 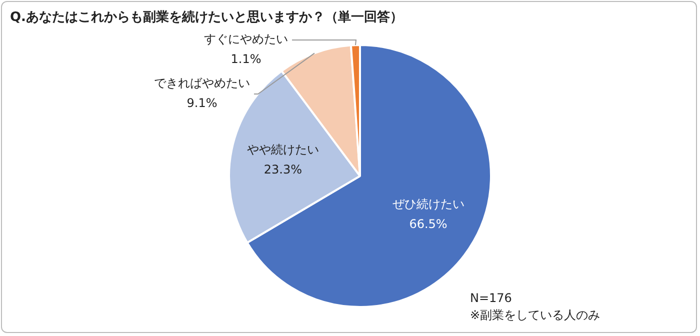 What do you see at coordinates (206, 17) in the screenshot?
I see `chart-title: Q.あなたはこれからも副業を続けたいと思いますか？（単一回答）` at bounding box center [206, 17].